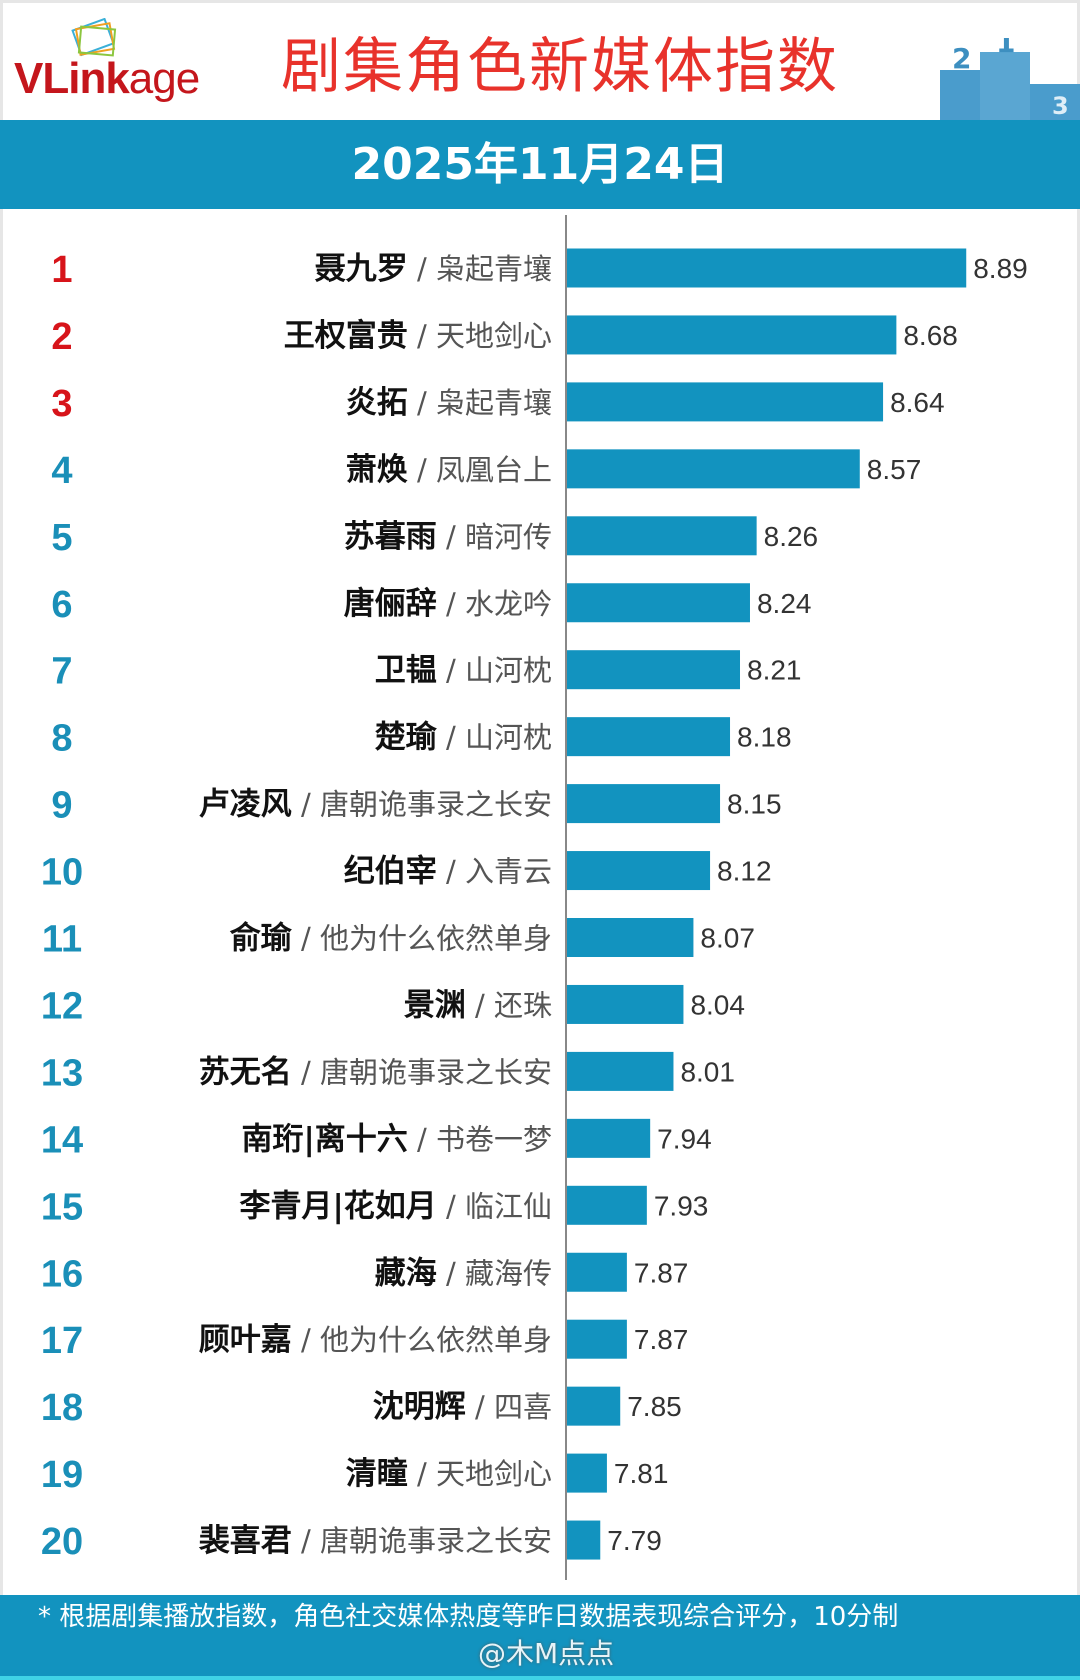 The width and height of the screenshot is (1080, 1680). Describe the element at coordinates (377, 470) in the screenshot. I see `character-name: 萧焕` at that location.